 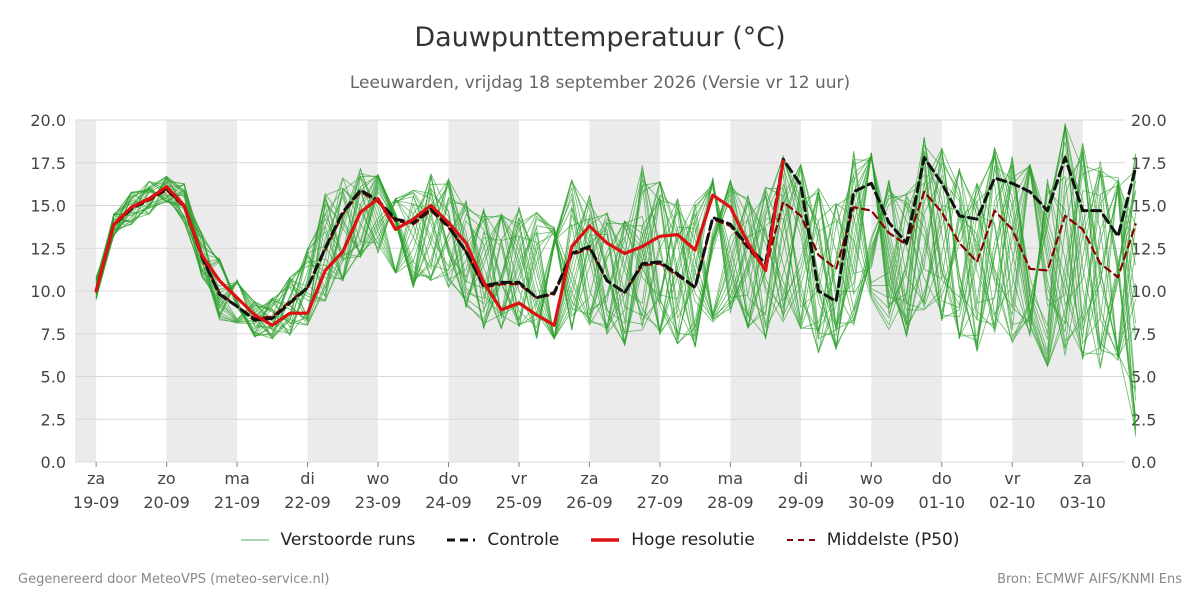 What do you see at coordinates (378, 502) in the screenshot?
I see `x-tick-date: 23-09` at bounding box center [378, 502].